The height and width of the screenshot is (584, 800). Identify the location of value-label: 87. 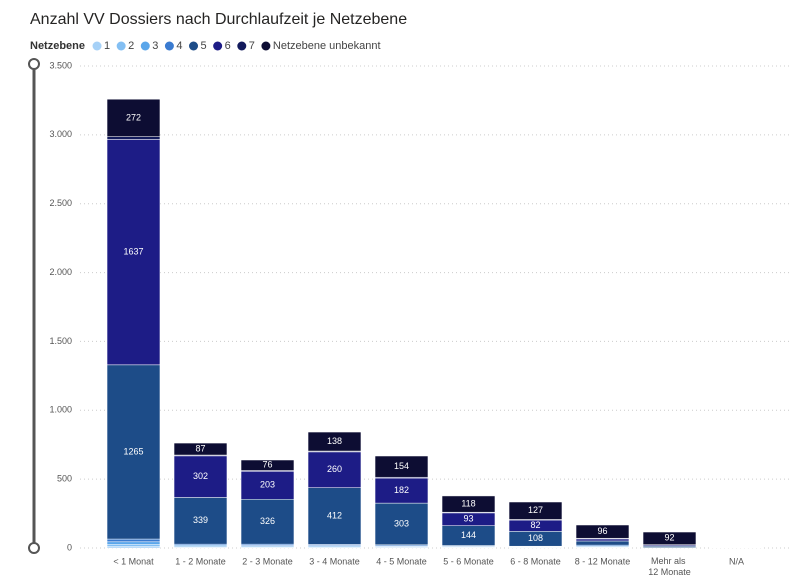
(200, 448).